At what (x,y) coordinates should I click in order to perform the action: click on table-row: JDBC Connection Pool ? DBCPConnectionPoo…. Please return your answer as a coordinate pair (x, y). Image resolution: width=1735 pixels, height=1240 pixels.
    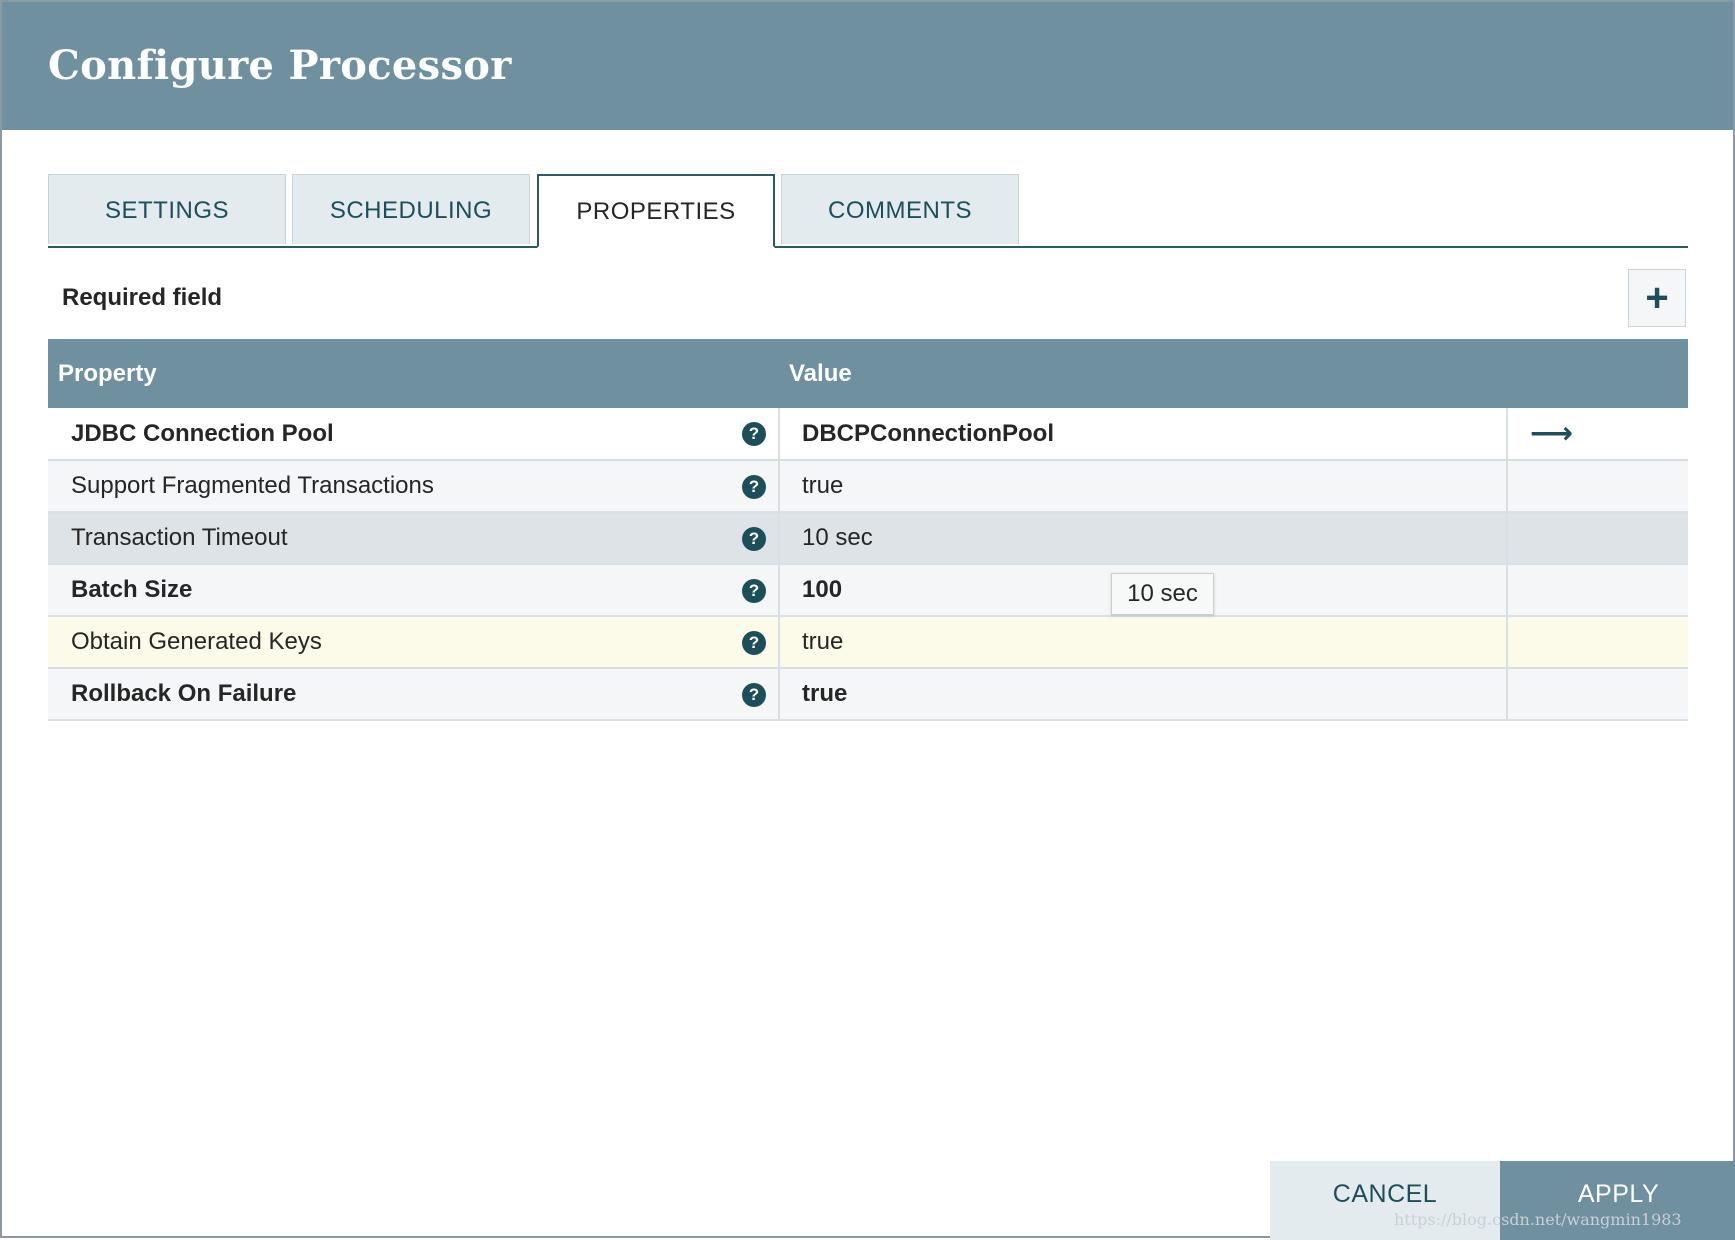
    Looking at the image, I should click on (868, 434).